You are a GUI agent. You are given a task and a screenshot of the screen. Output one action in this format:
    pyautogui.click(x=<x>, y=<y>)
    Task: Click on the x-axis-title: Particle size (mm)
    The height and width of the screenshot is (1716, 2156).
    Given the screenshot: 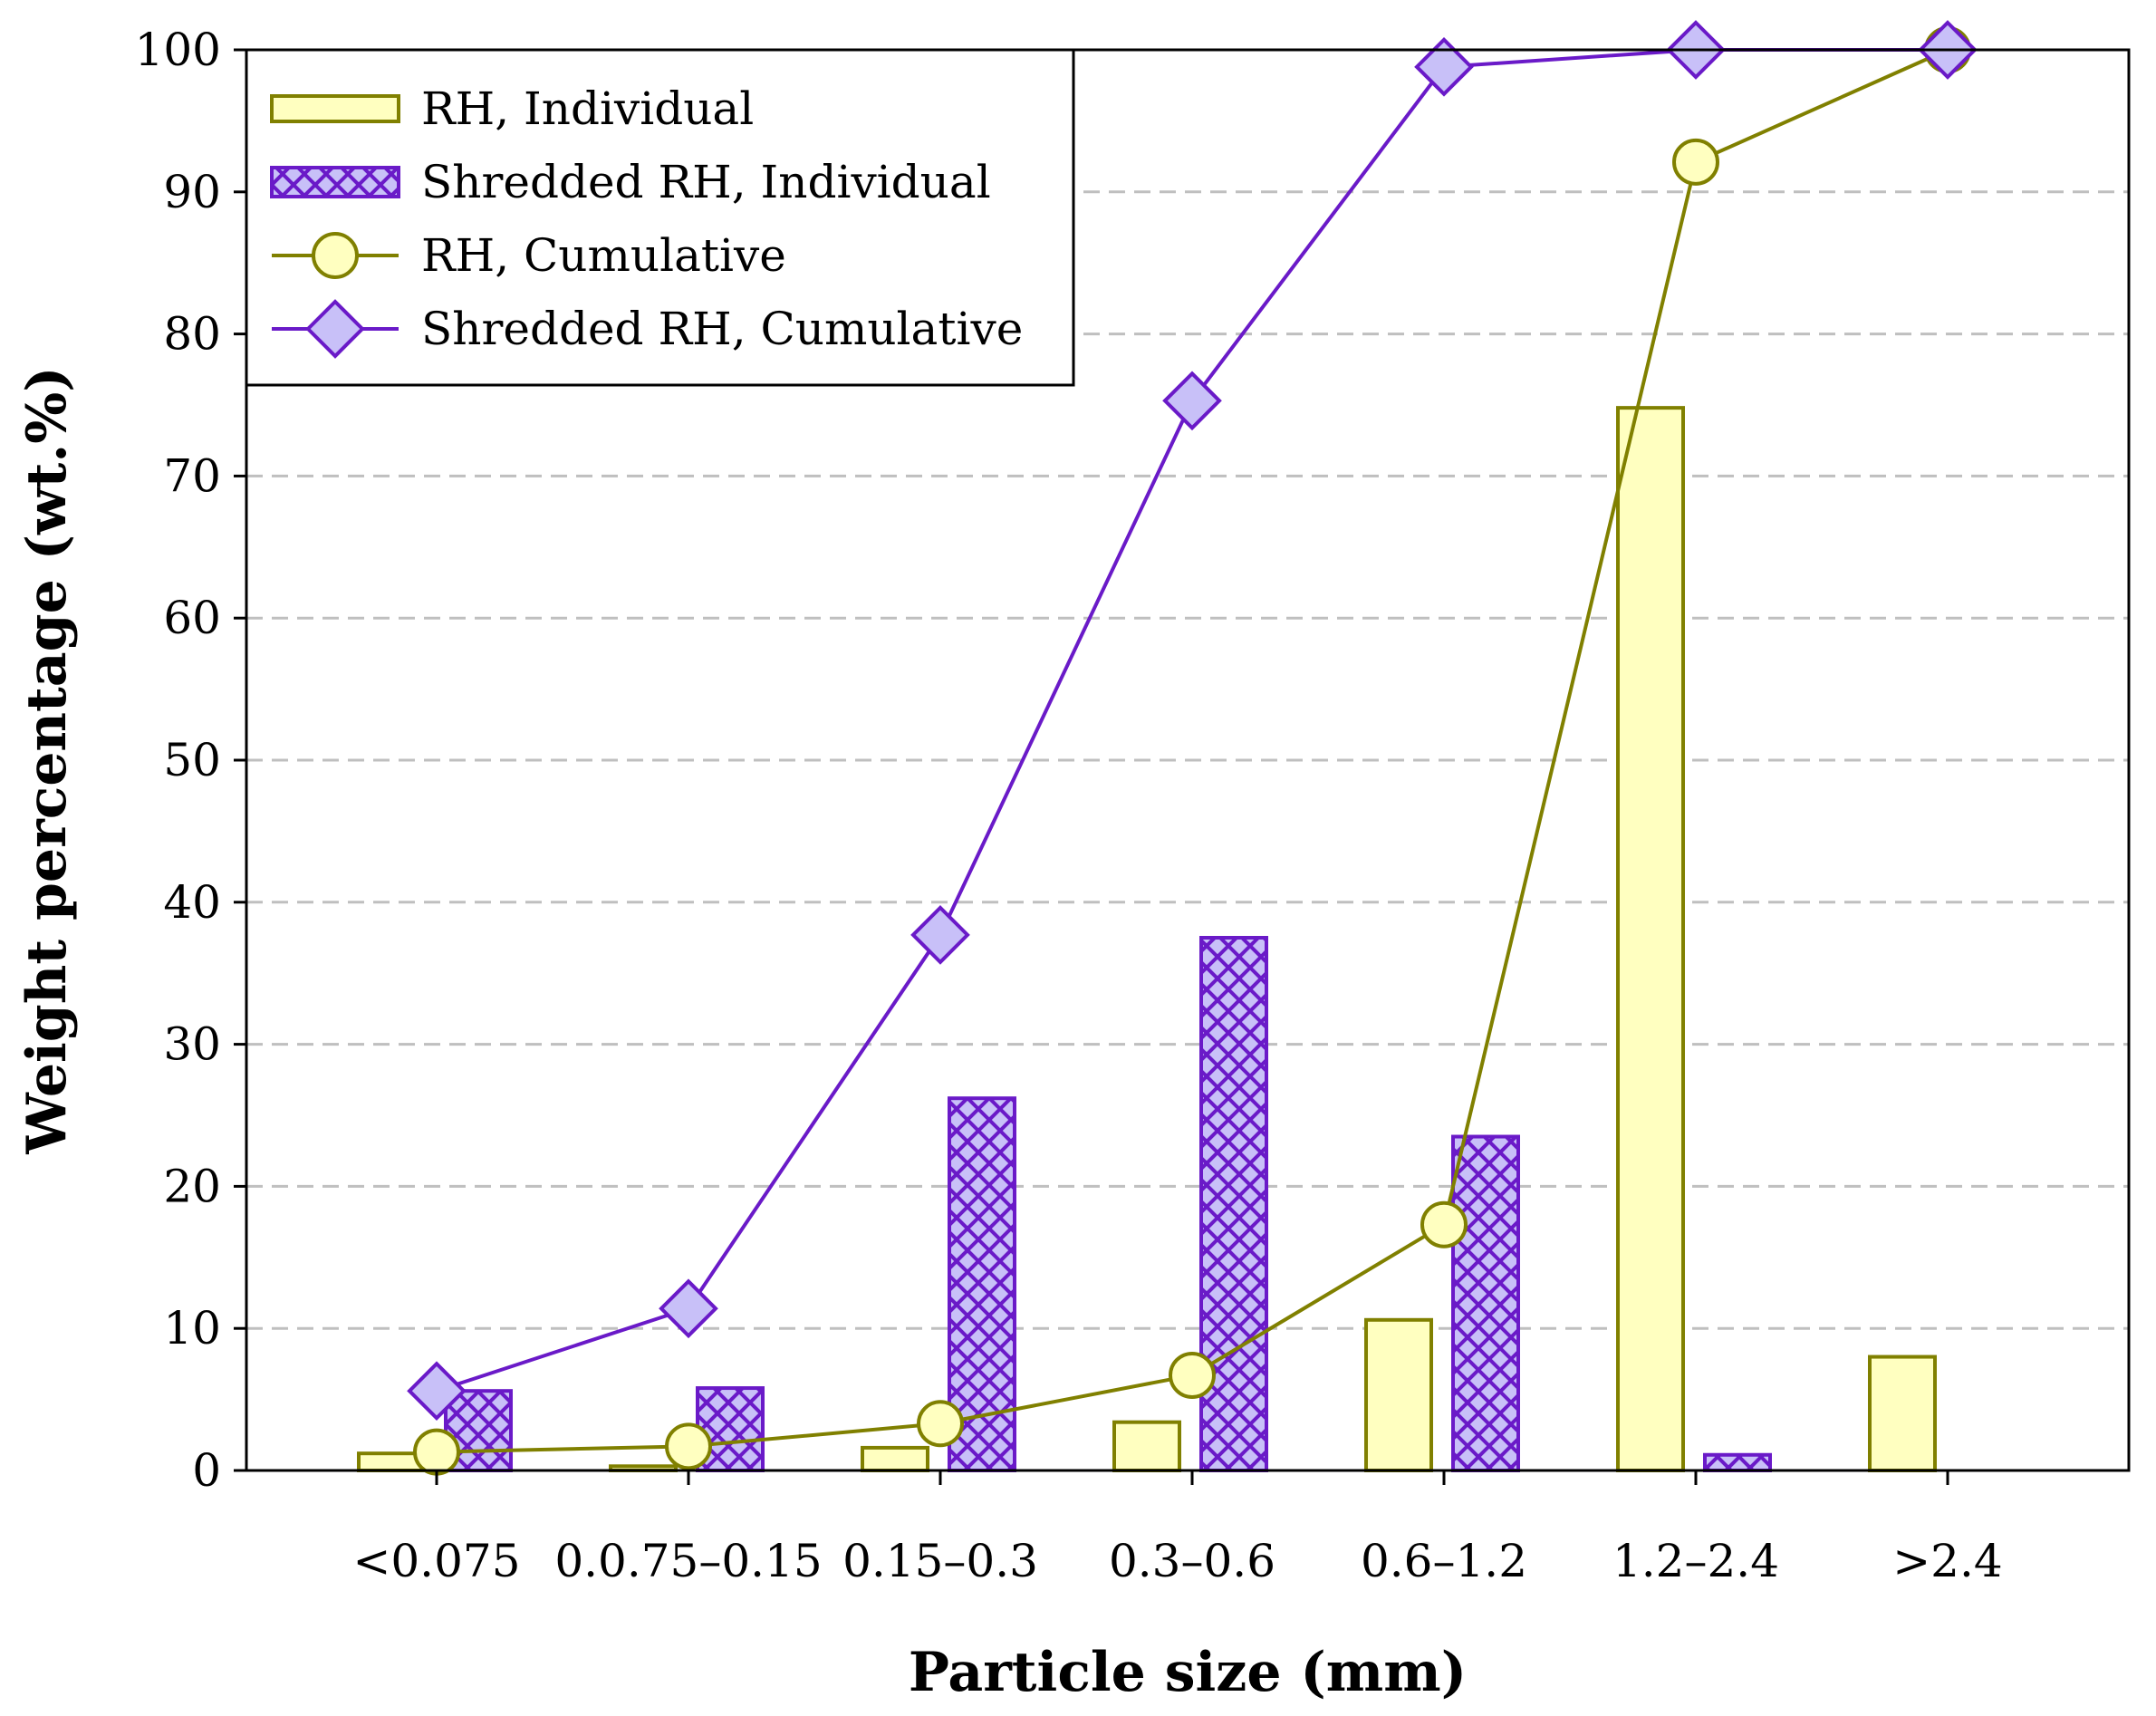 What is the action you would take?
    pyautogui.click(x=1188, y=1672)
    